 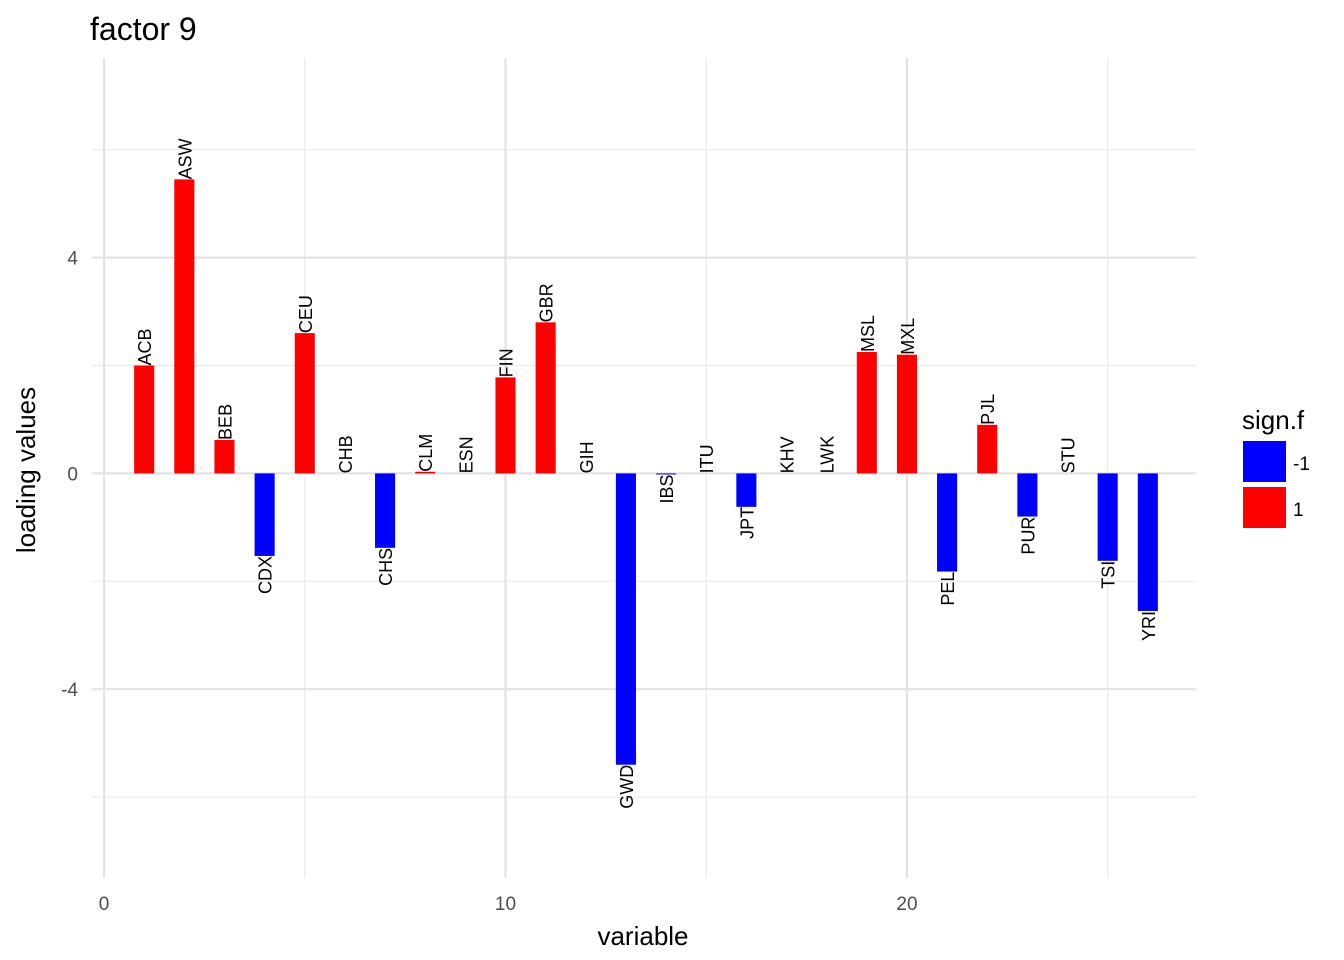 What do you see at coordinates (1028, 536) in the screenshot?
I see `bar-label-pur: PUR` at bounding box center [1028, 536].